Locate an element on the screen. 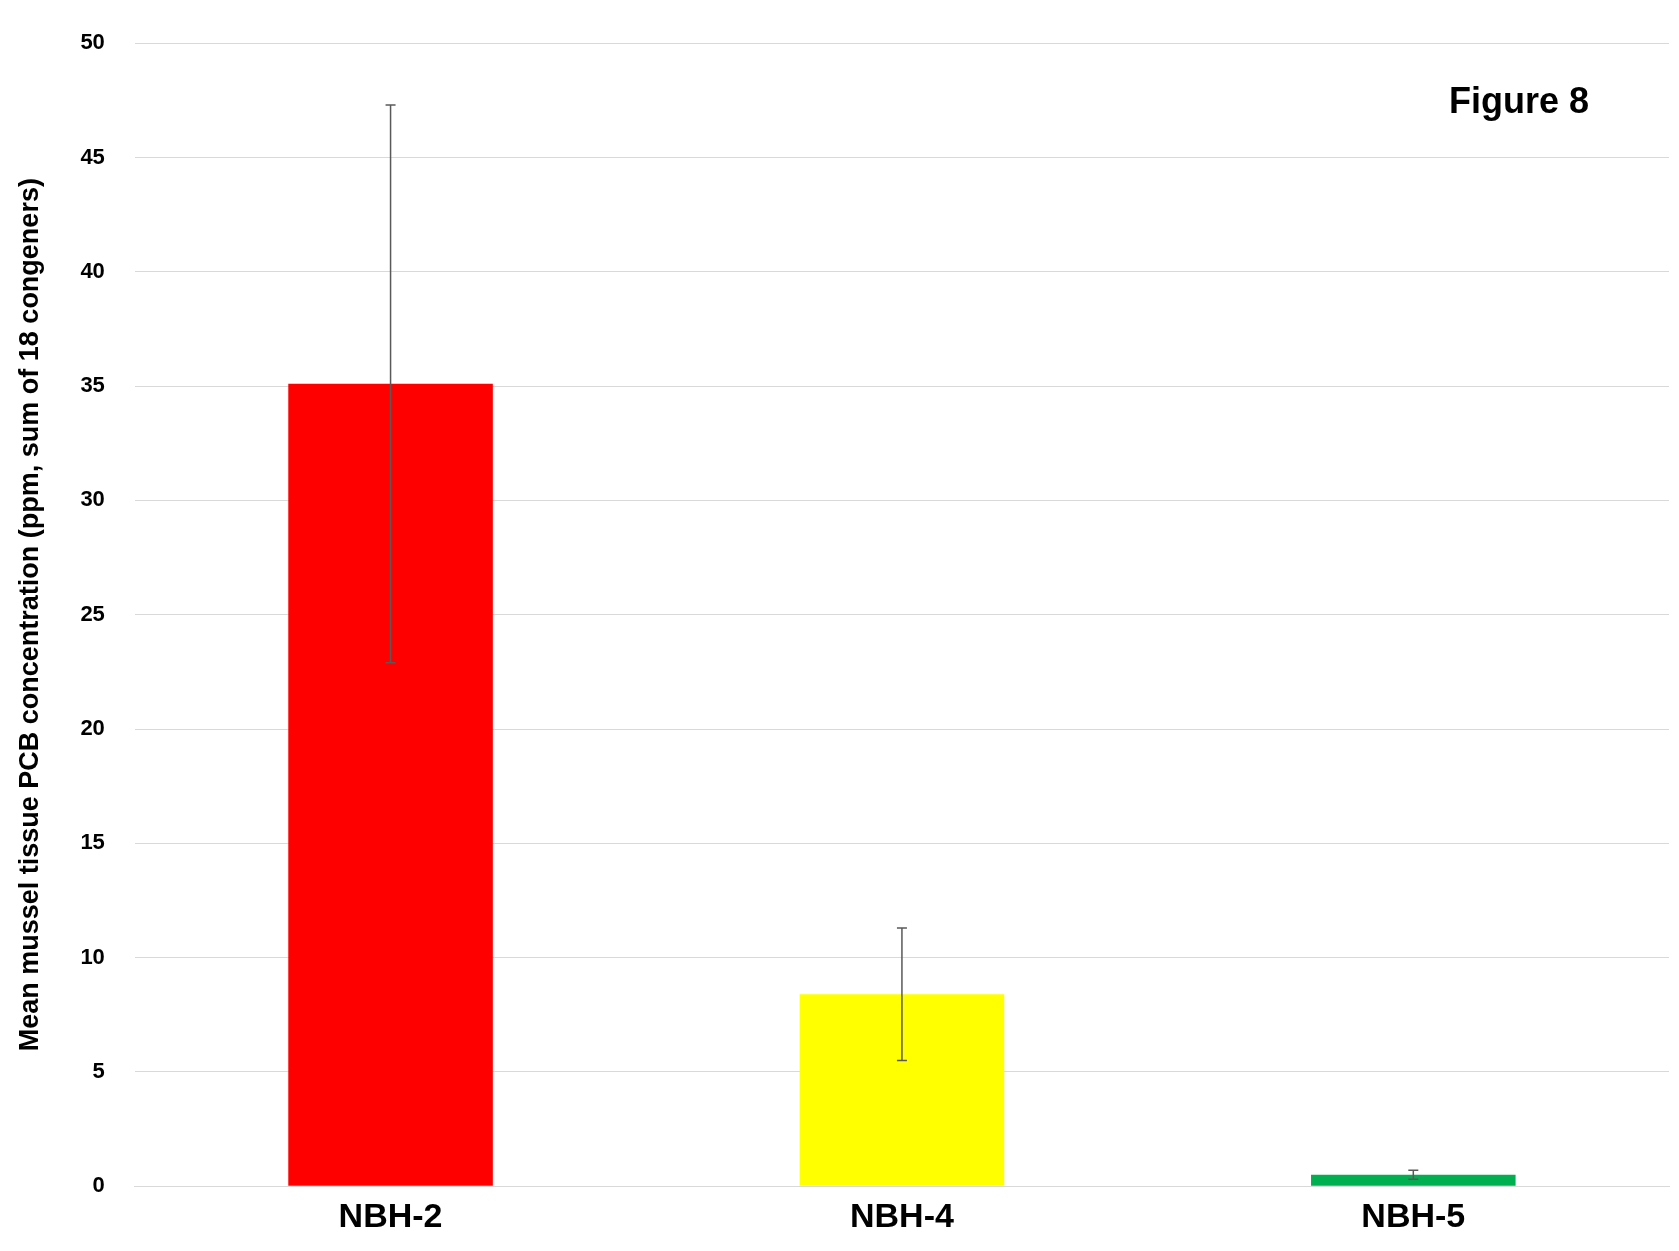 The image size is (1679, 1251). x-tick-label: NBH-5 is located at coordinates (1413, 1214).